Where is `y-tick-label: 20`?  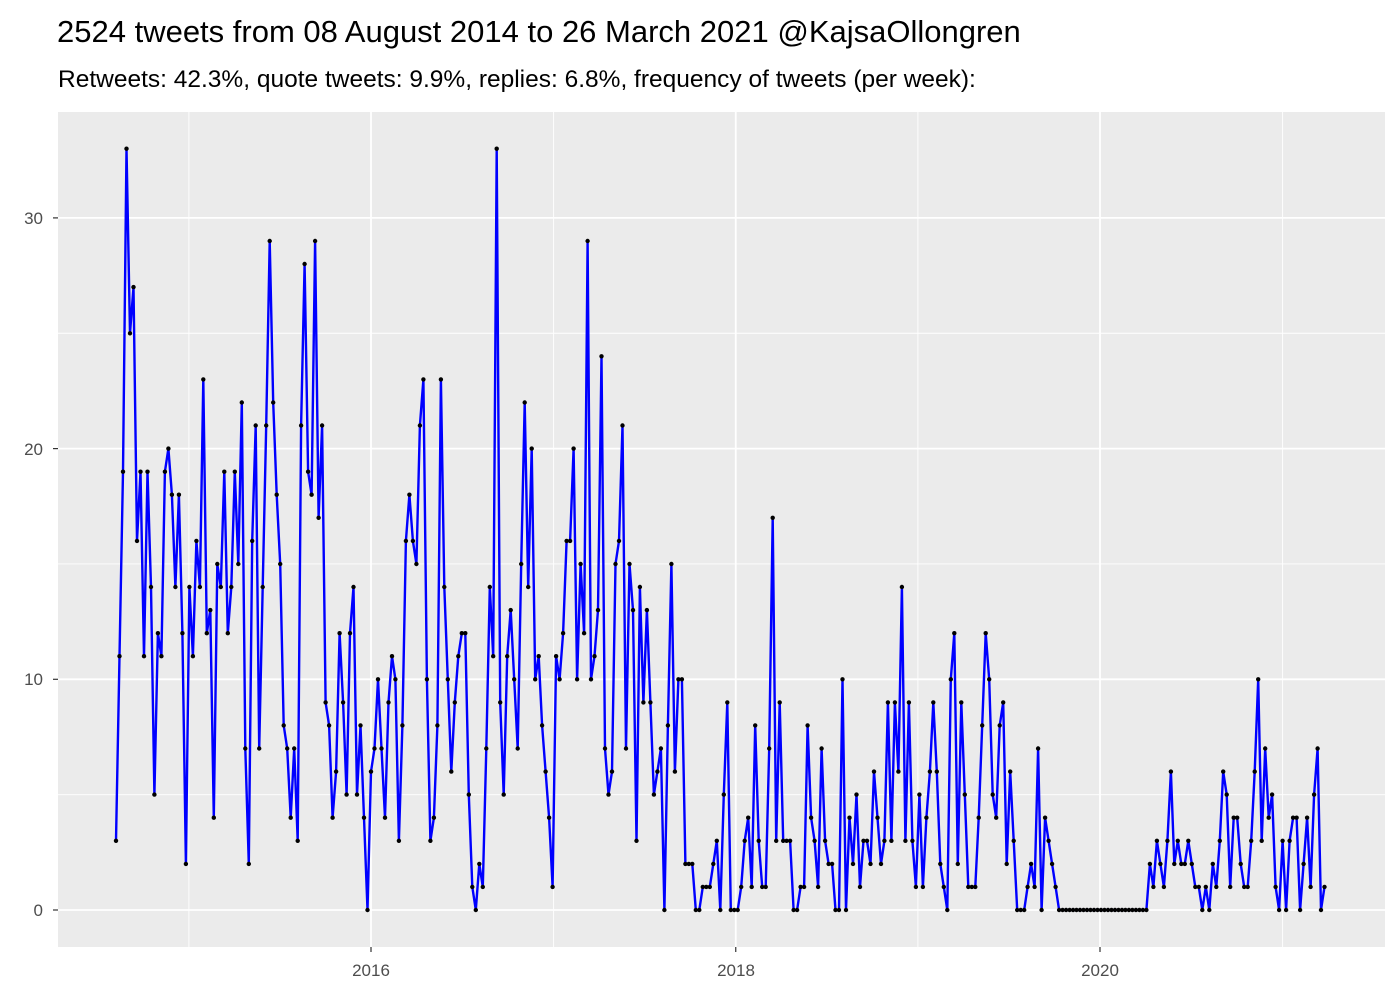 y-tick-label: 20 is located at coordinates (33, 449).